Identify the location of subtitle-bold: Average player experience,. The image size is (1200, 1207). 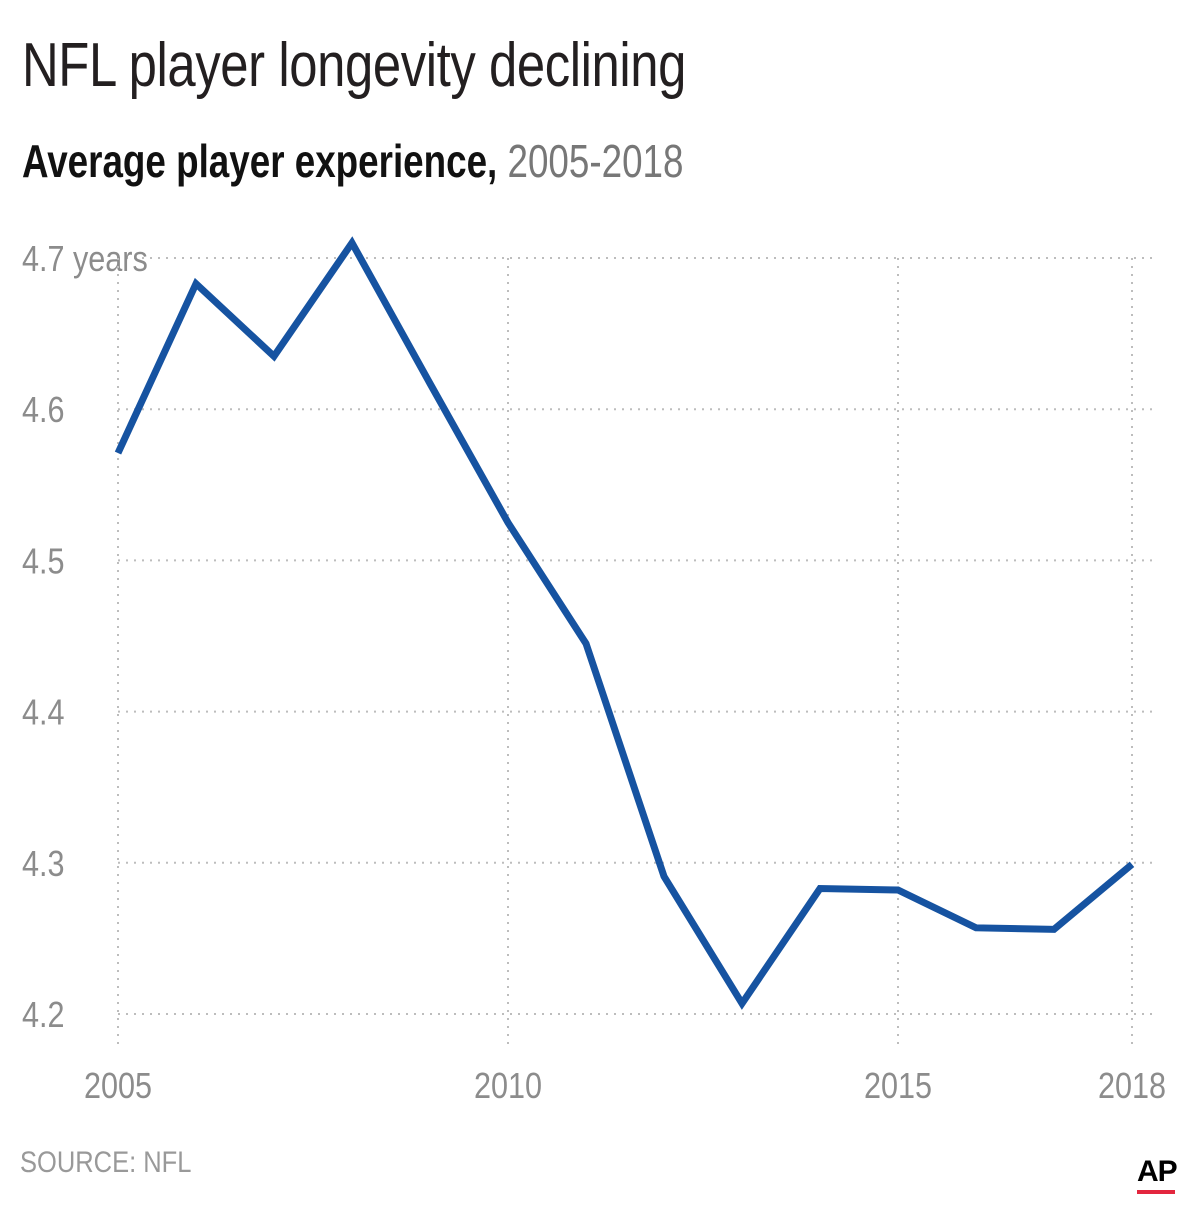
(260, 161).